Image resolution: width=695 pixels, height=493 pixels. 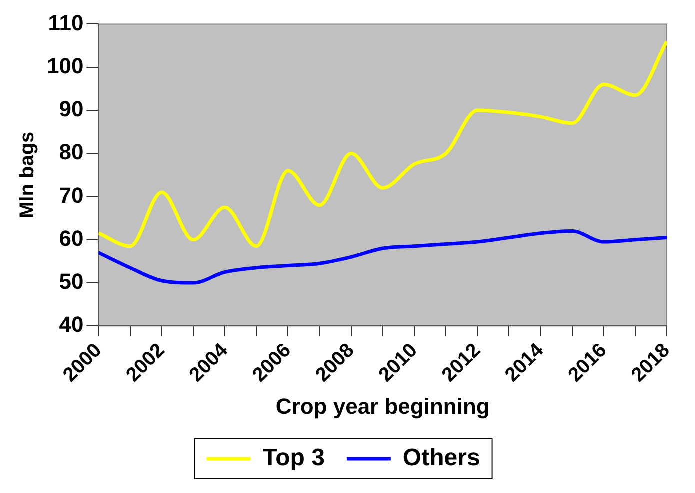 I want to click on y-tick-label: 70, so click(x=71, y=195).